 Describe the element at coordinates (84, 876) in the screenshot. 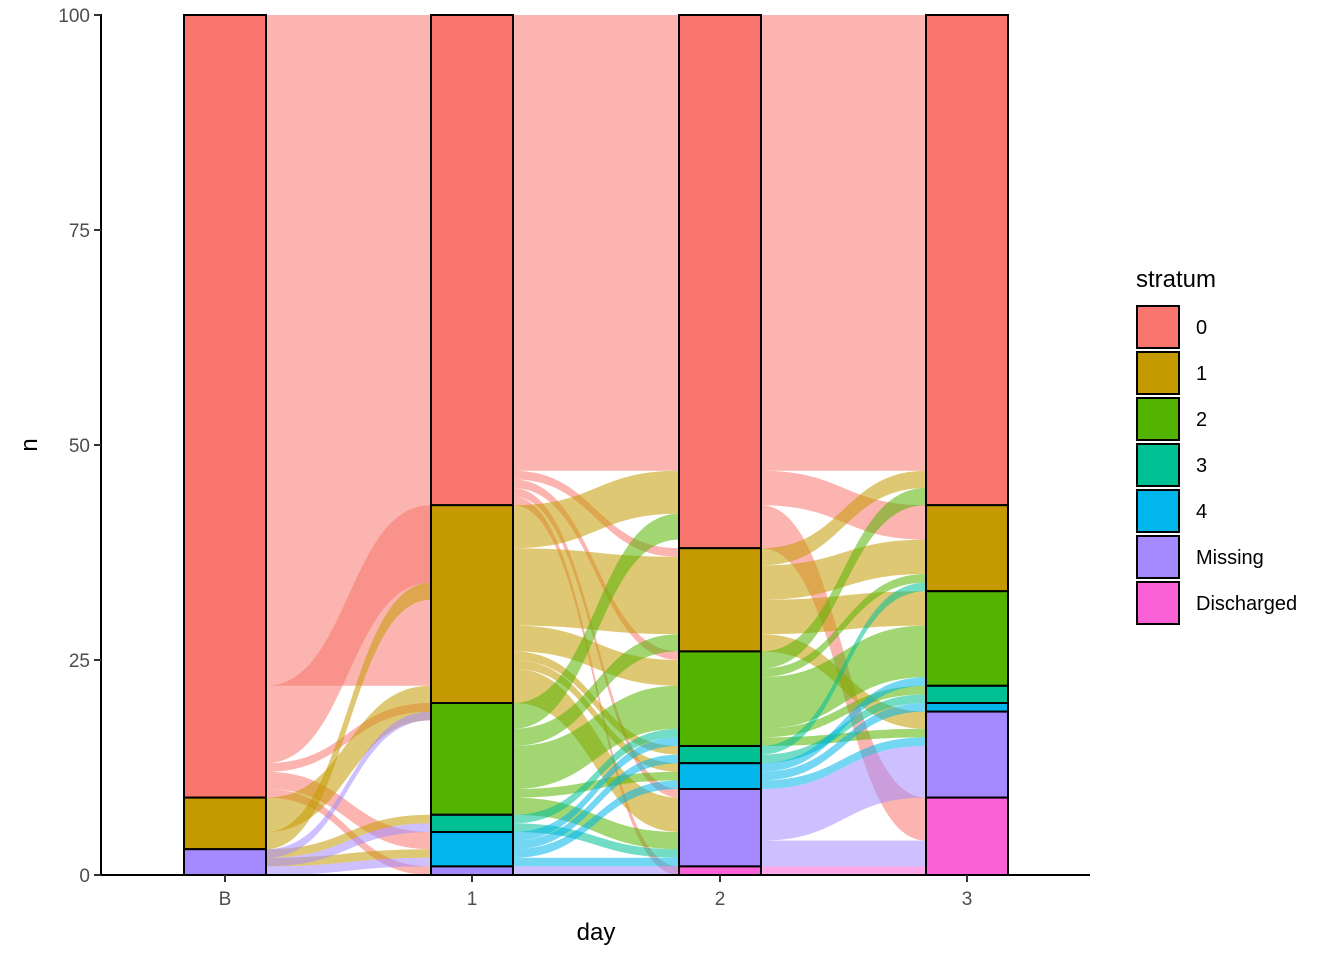

I see `y-tick-label-0: 0` at that location.